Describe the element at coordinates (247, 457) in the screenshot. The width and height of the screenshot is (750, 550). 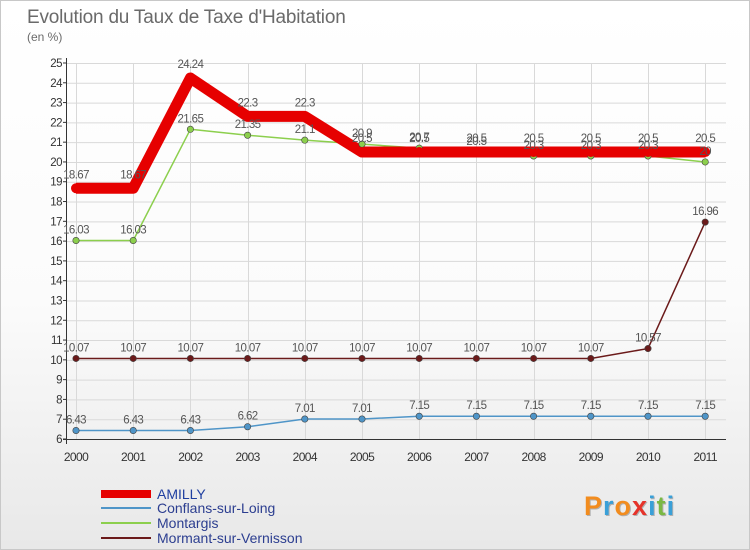
I see `x-tick-label: 2003` at that location.